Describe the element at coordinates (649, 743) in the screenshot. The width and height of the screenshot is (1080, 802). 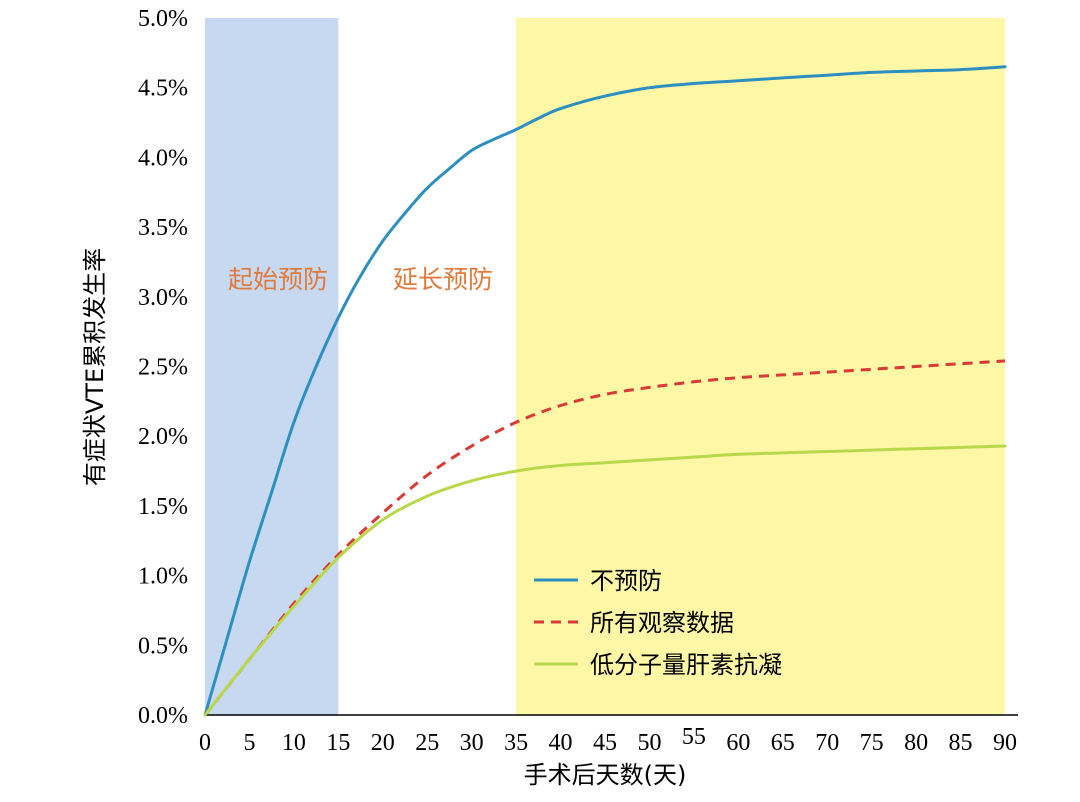
I see `x-tick-label: 50` at that location.